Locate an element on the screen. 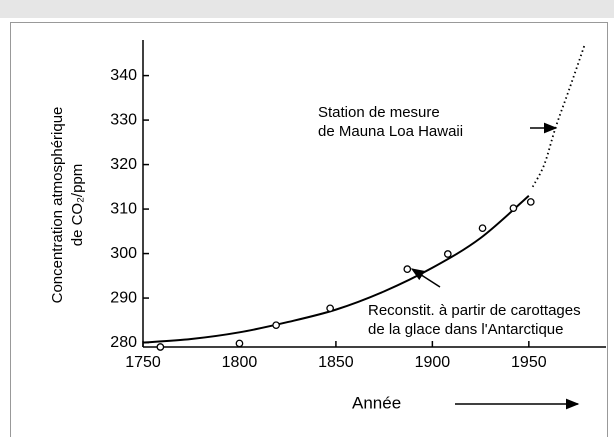 This screenshot has width=614, height=442. x-tick-label: 1850 is located at coordinates (336, 362).